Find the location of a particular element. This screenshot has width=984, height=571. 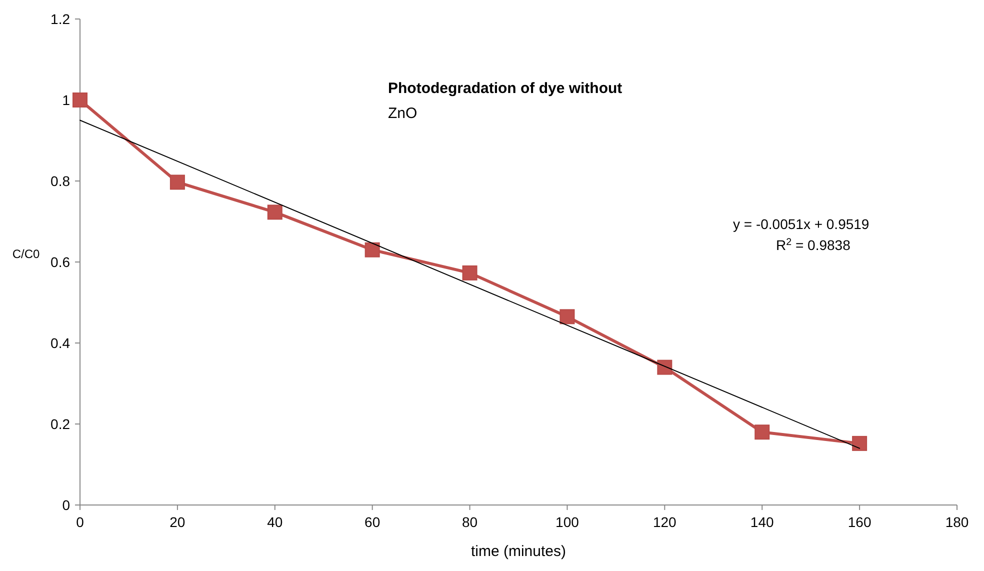

text: ZnO is located at coordinates (403, 113).